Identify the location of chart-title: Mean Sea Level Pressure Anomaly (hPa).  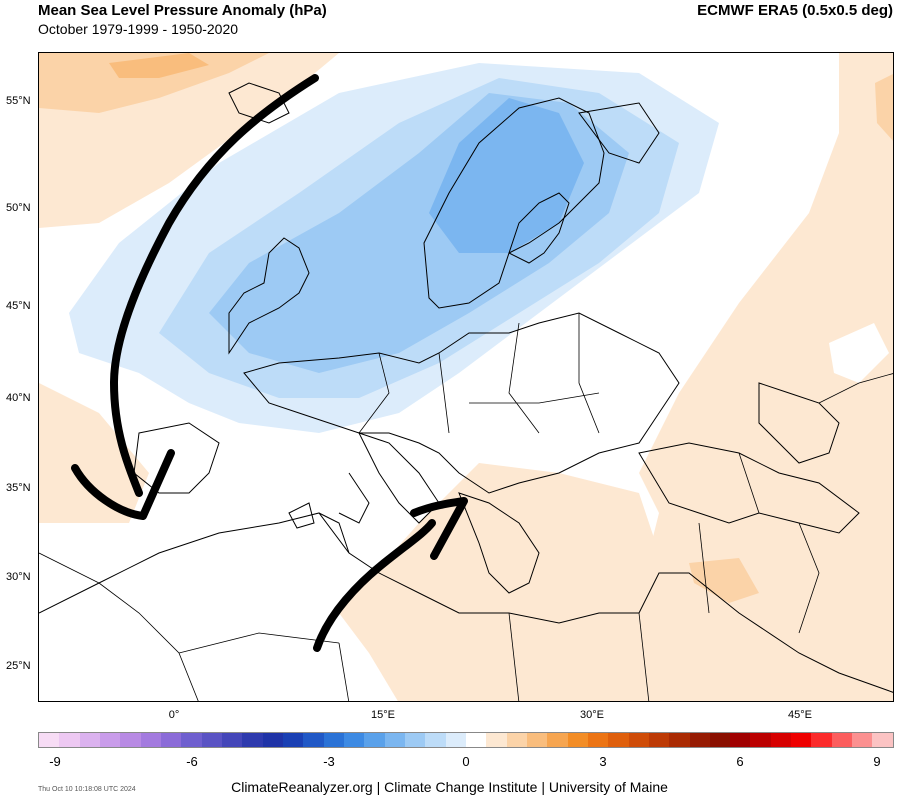
(182, 10).